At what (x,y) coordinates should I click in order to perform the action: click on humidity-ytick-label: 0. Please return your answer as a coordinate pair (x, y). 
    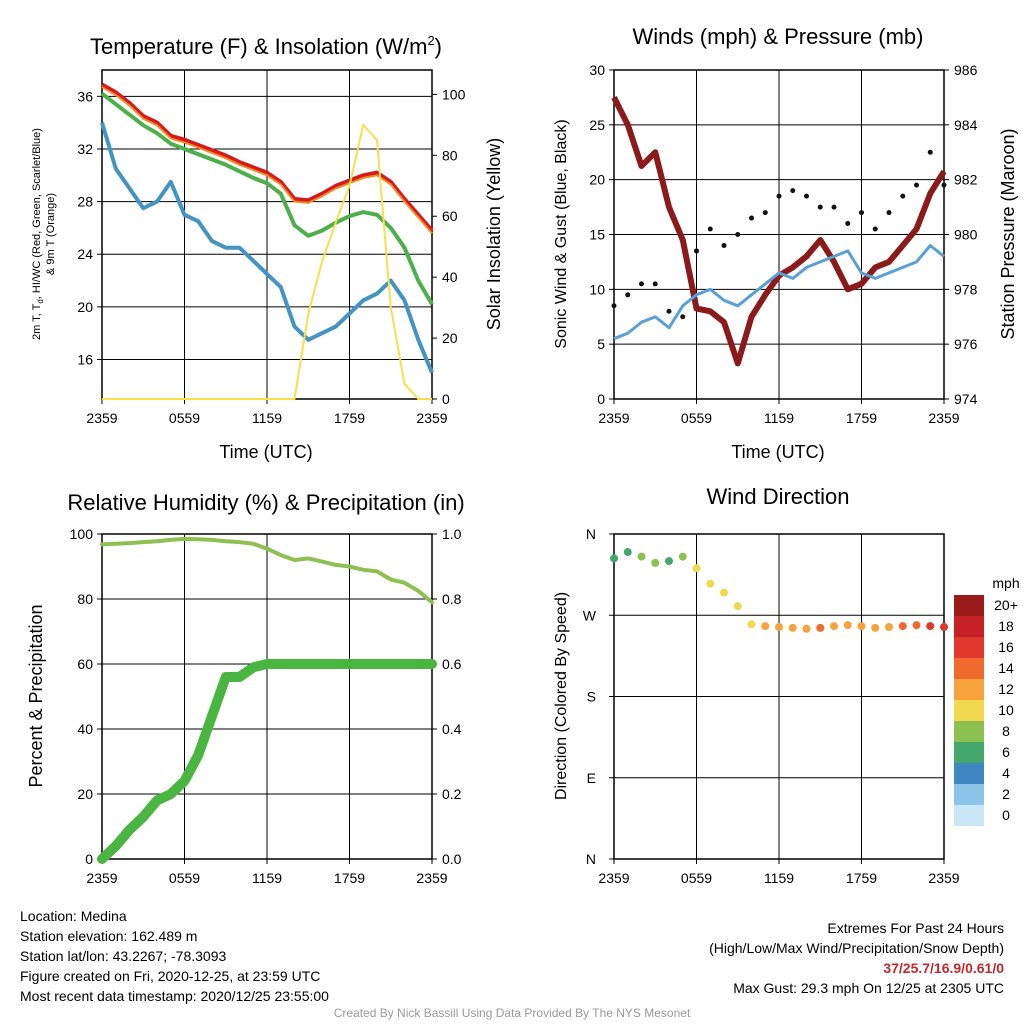
    Looking at the image, I should click on (89, 859).